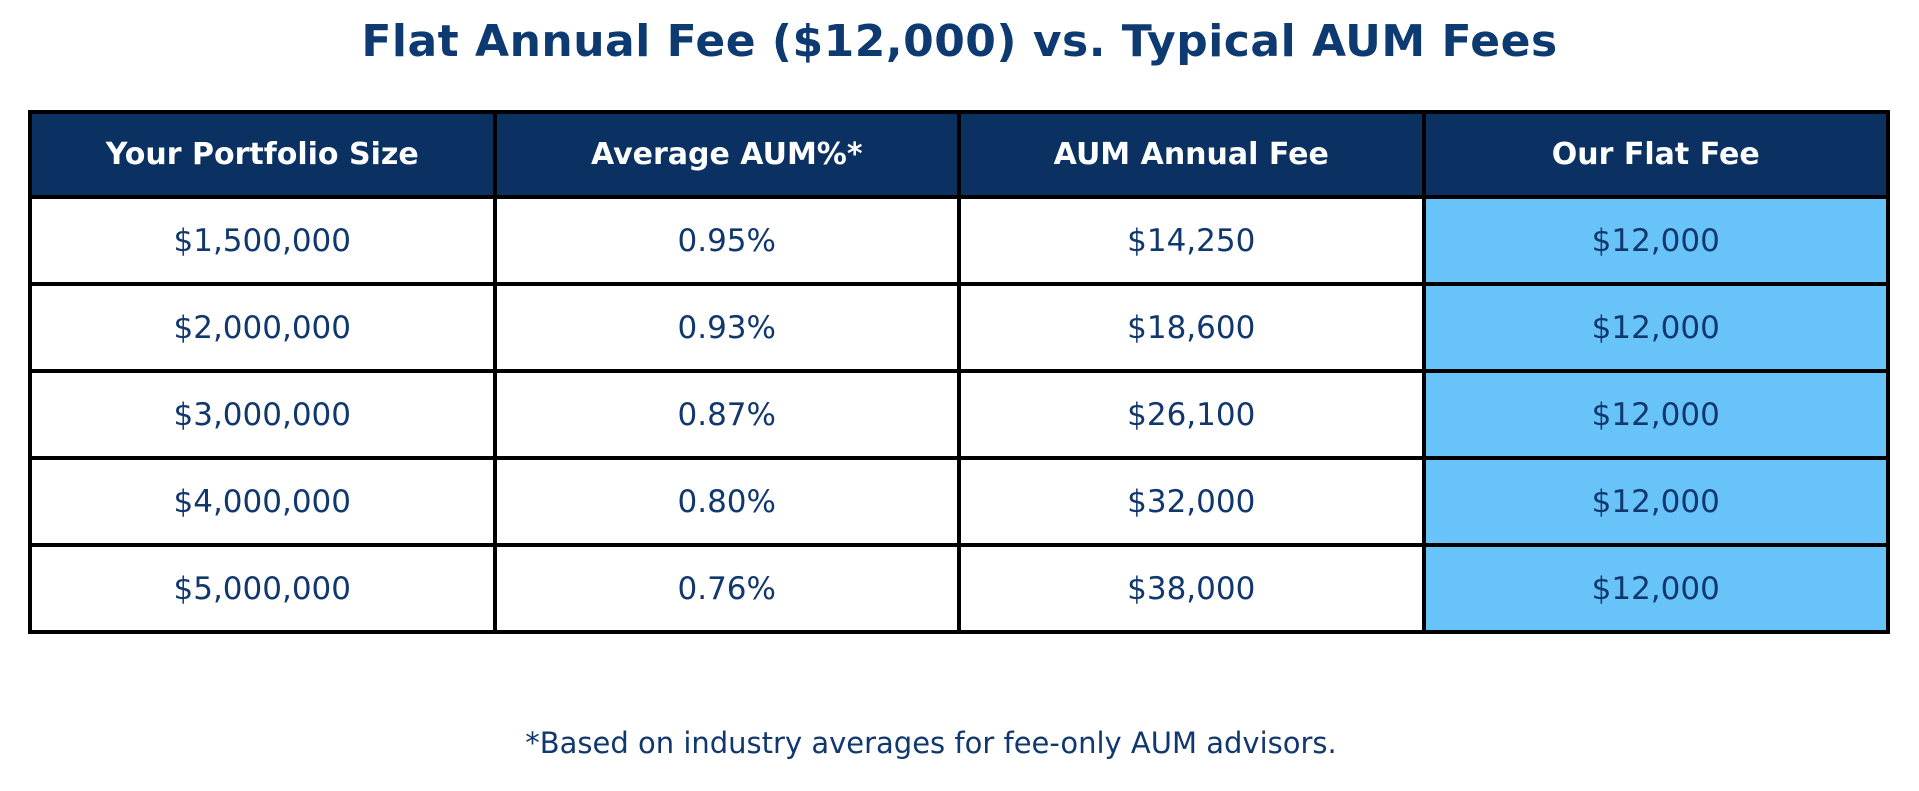 The image size is (1919, 791). What do you see at coordinates (1655, 154) in the screenshot?
I see `column-header-our-flat-fee: Our Flat Fee` at bounding box center [1655, 154].